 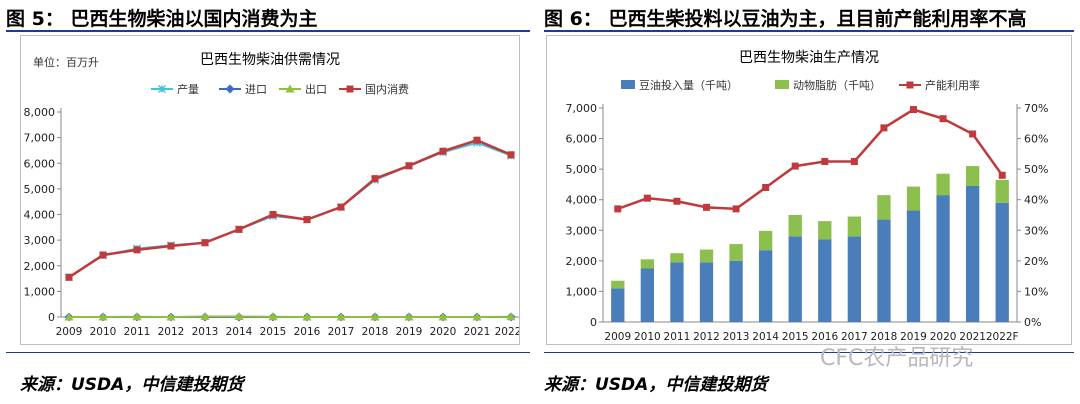 What do you see at coordinates (913, 337) in the screenshot?
I see `x-tick-label: 2019` at bounding box center [913, 337].